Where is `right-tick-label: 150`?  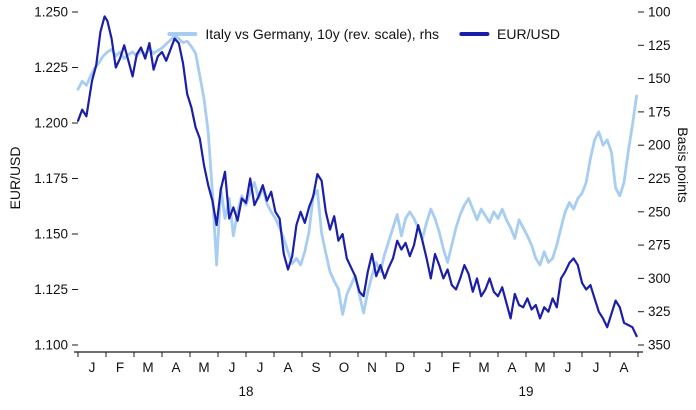
right-tick-label: 150 is located at coordinates (659, 78).